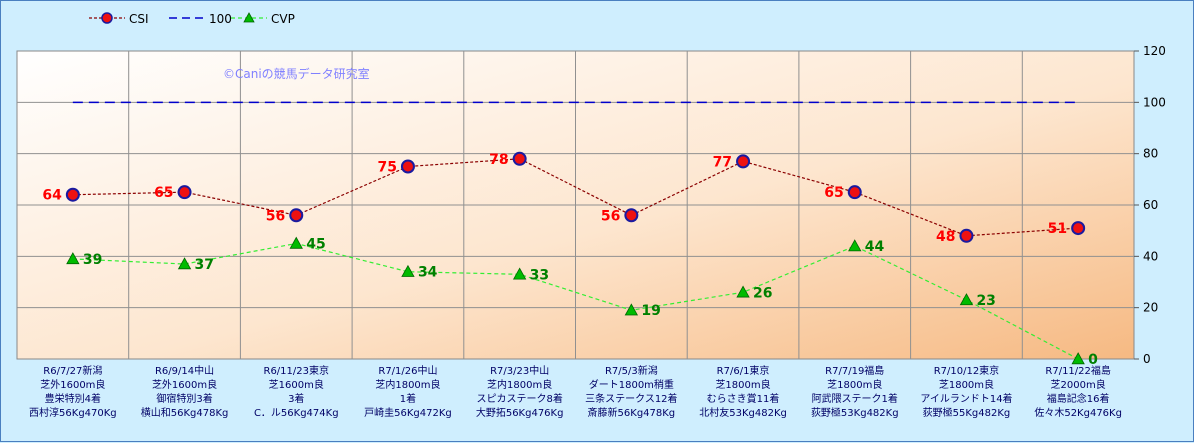 The height and width of the screenshot is (443, 1194). I want to click on cvp-data-label: 45, so click(315, 245).